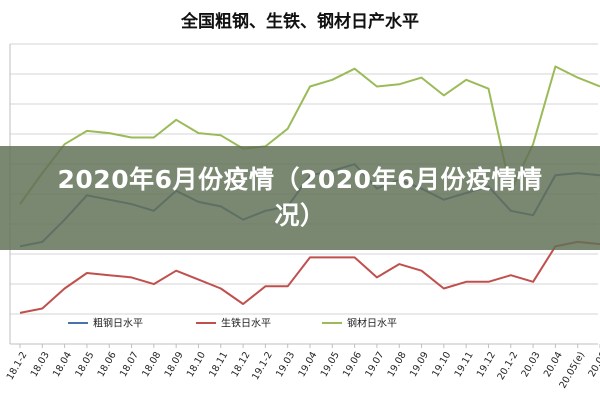 Image resolution: width=600 pixels, height=400 pixels. I want to click on x-tick-label: 20.04, so click(553, 364).